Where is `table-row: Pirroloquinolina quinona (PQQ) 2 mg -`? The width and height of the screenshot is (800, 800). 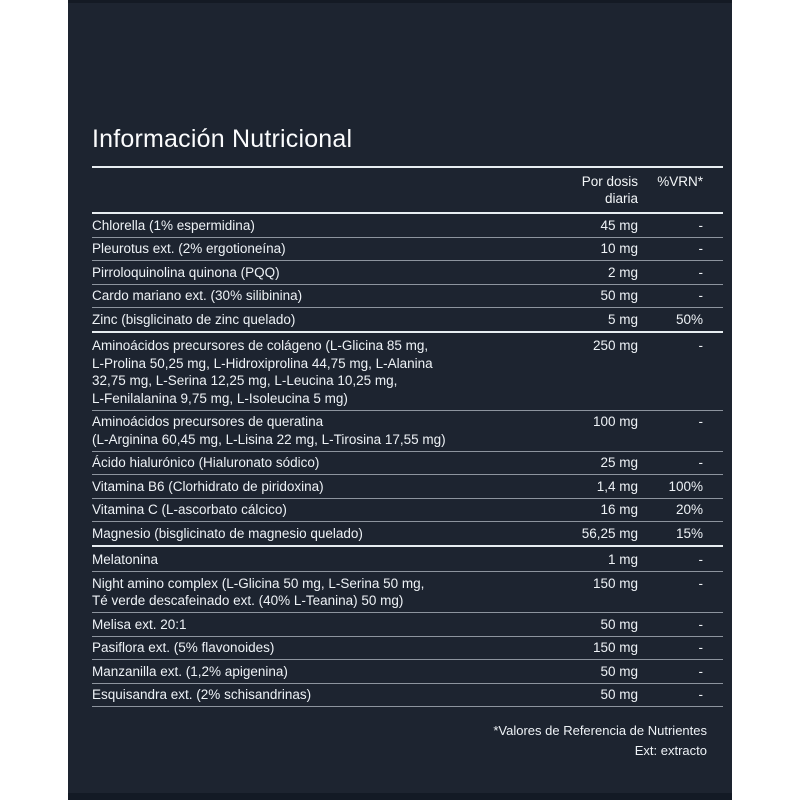 table-row: Pirroloquinolina quinona (PQQ) 2 mg - is located at coordinates (407, 273).